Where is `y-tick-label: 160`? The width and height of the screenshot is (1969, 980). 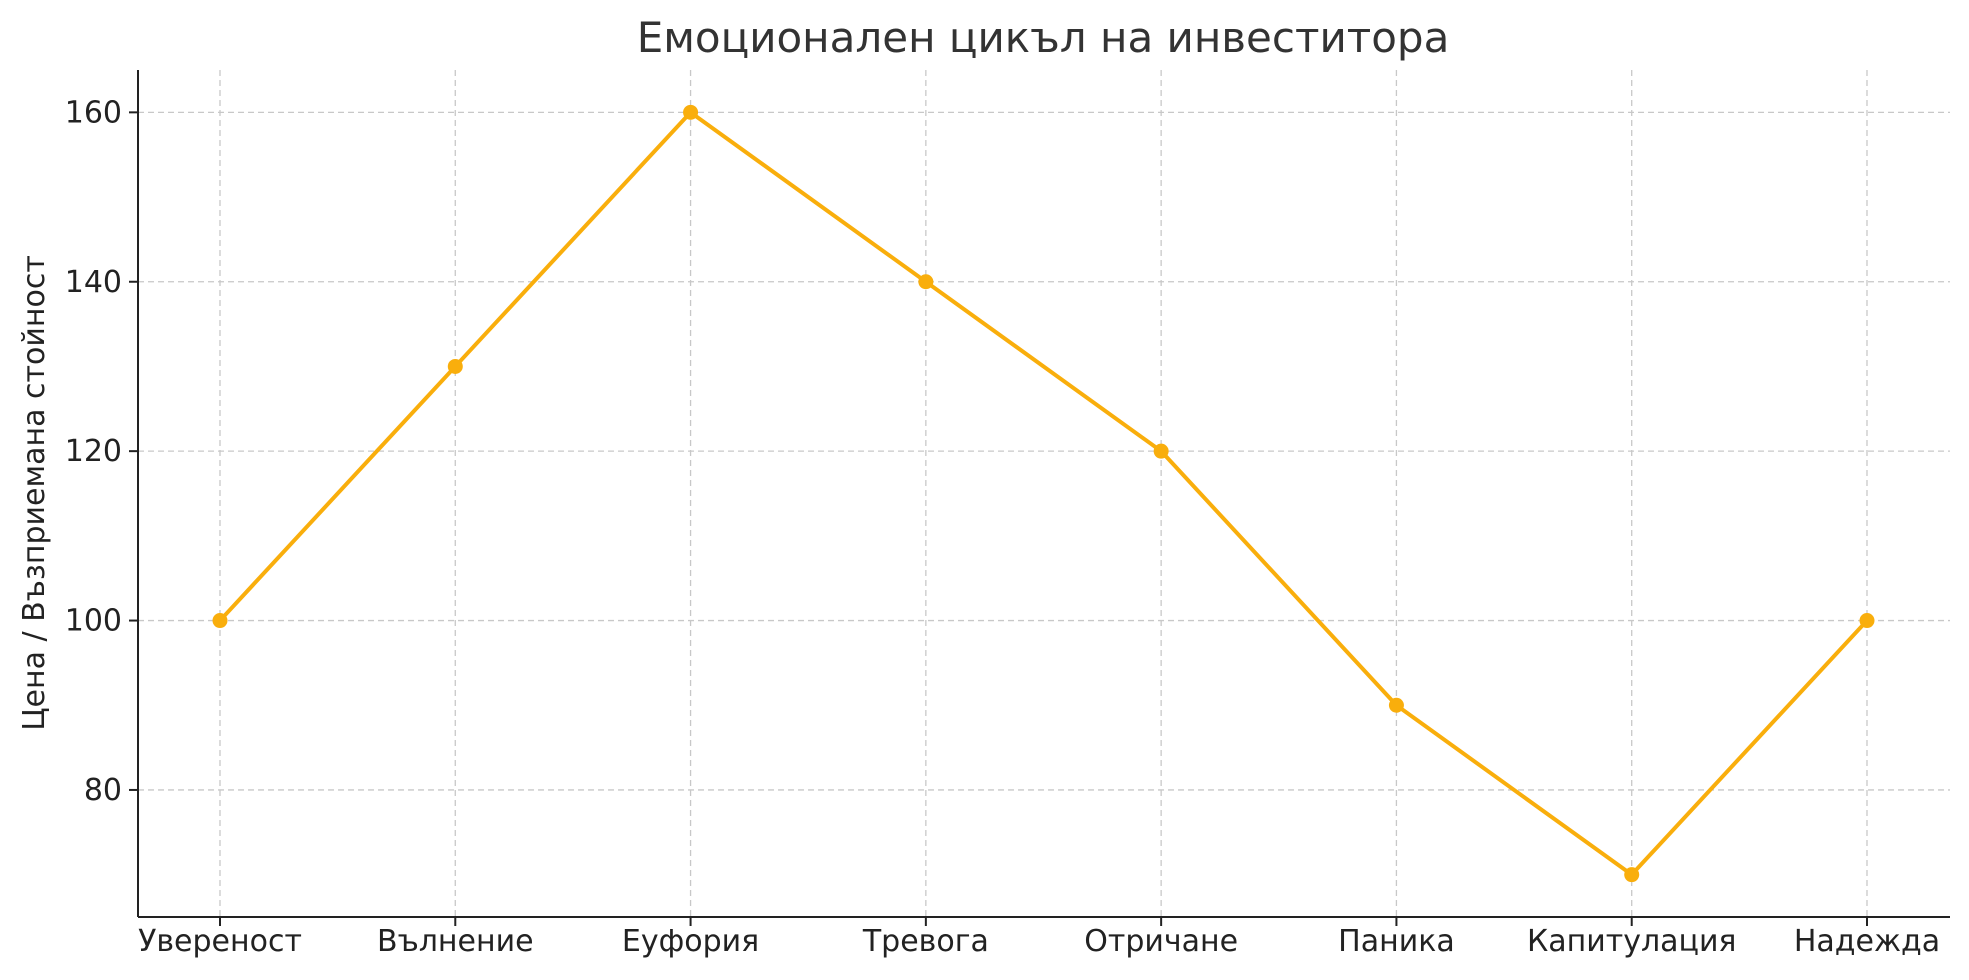
y-tick-label: 160 is located at coordinates (93, 112).